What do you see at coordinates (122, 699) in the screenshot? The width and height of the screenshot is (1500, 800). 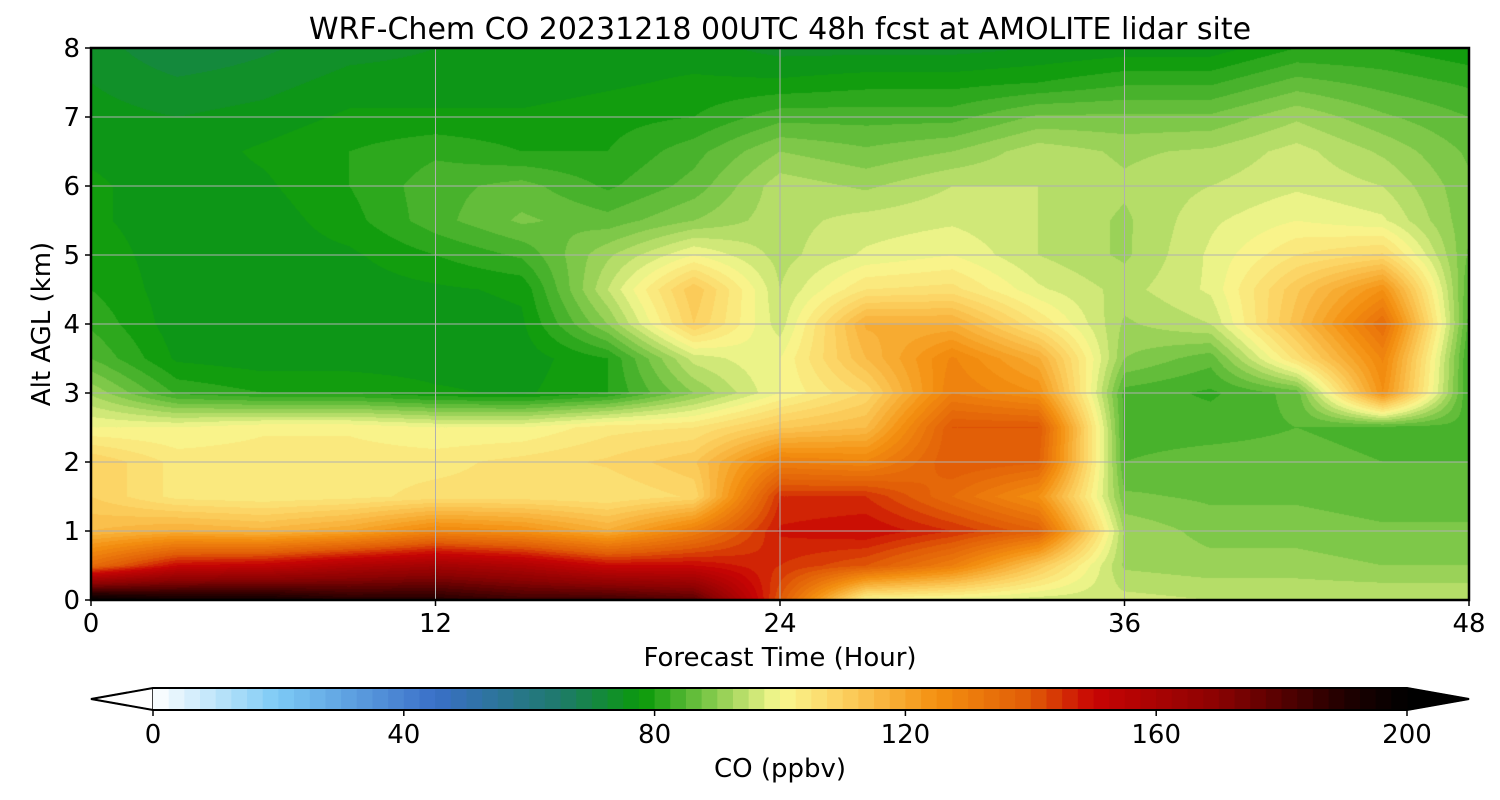 I see `colorbar-lower-extension` at bounding box center [122, 699].